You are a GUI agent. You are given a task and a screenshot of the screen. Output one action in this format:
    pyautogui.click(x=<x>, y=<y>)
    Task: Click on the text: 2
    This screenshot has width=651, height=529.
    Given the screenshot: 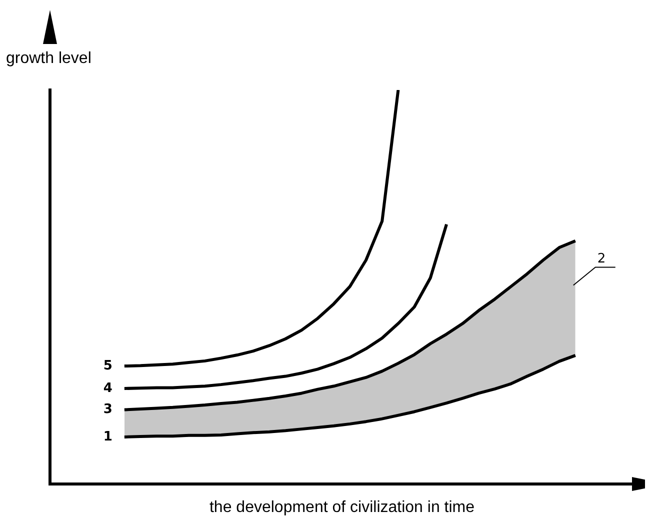 What is the action you would take?
    pyautogui.click(x=601, y=259)
    